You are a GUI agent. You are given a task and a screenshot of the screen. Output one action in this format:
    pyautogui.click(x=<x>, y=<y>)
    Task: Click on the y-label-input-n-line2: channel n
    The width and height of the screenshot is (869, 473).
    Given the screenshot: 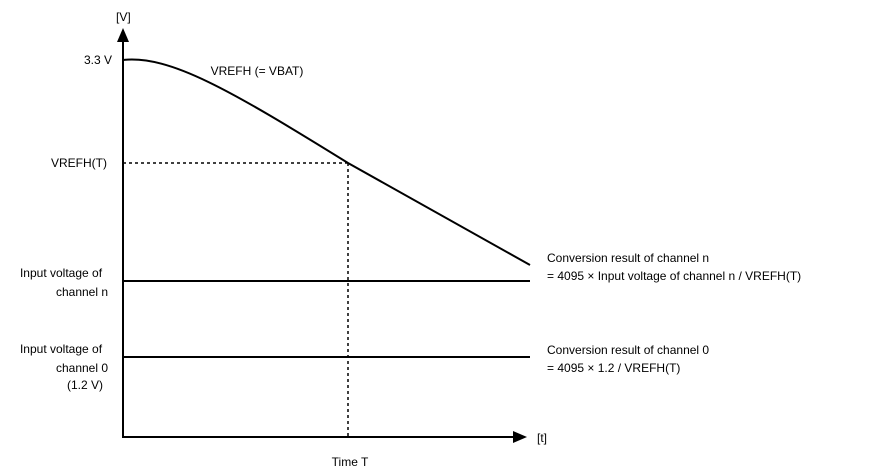 What is the action you would take?
    pyautogui.click(x=82, y=292)
    